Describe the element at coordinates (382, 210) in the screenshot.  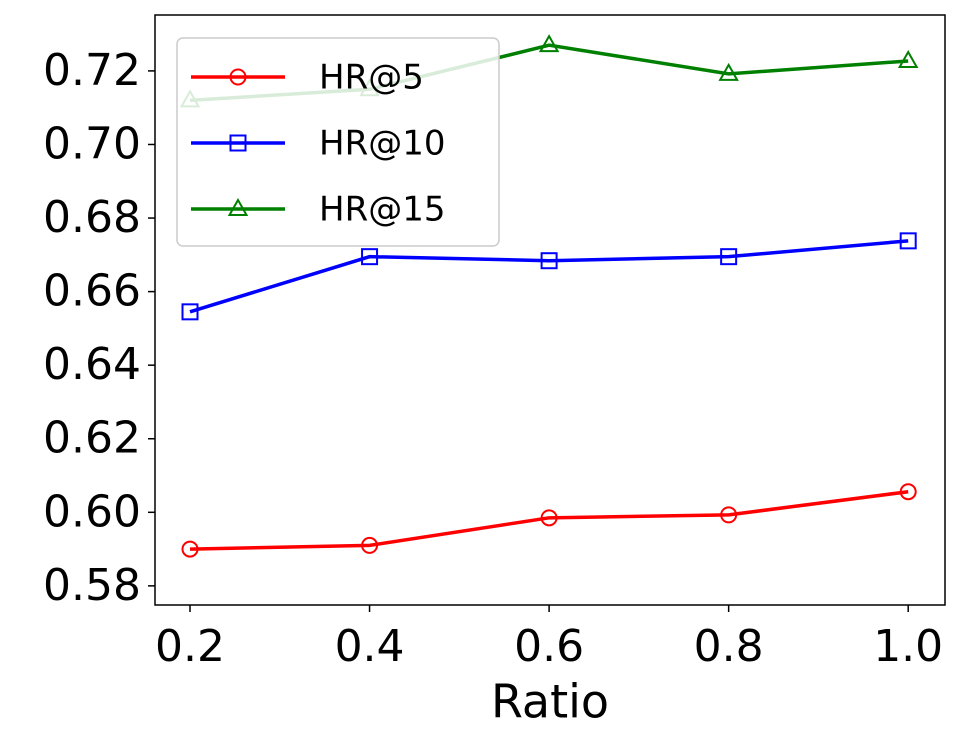
I see `legend-label: HR@15` at that location.